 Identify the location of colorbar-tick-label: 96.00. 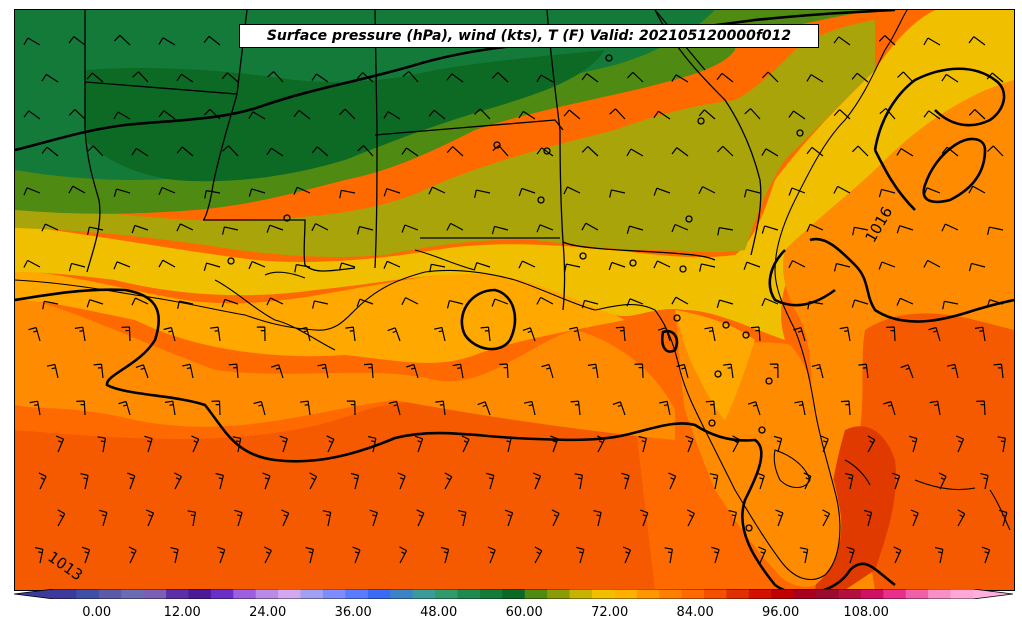
(781, 612).